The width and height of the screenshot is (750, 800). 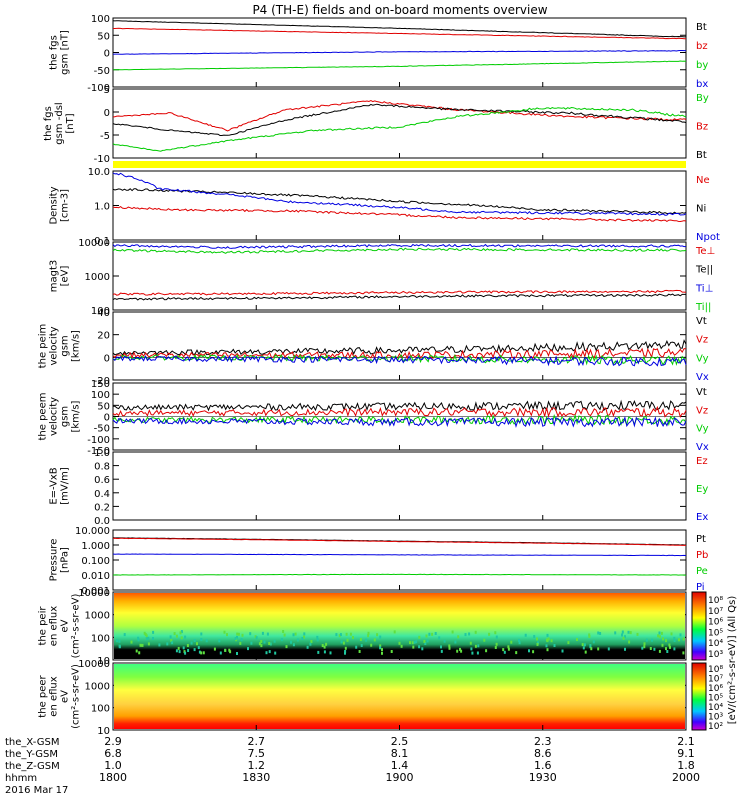 What do you see at coordinates (543, 753) in the screenshot?
I see `xaxis-row-value: 8.6` at bounding box center [543, 753].